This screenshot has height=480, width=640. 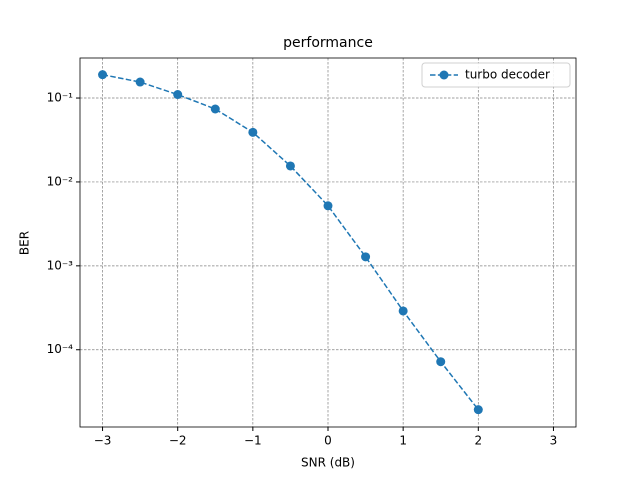 What do you see at coordinates (60, 181) in the screenshot?
I see `y-tick-label: 10⁻²` at bounding box center [60, 181].